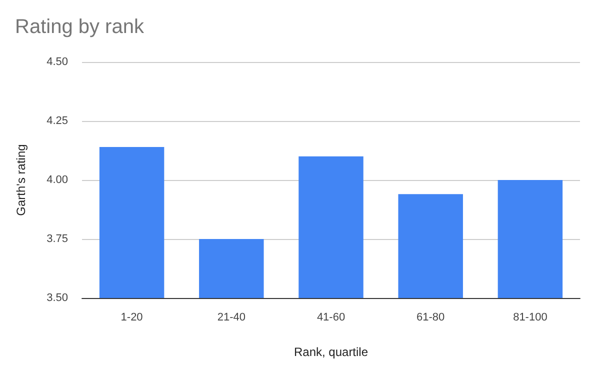  What do you see at coordinates (231, 318) in the screenshot?
I see `x-tick-label: 21-40` at bounding box center [231, 318].